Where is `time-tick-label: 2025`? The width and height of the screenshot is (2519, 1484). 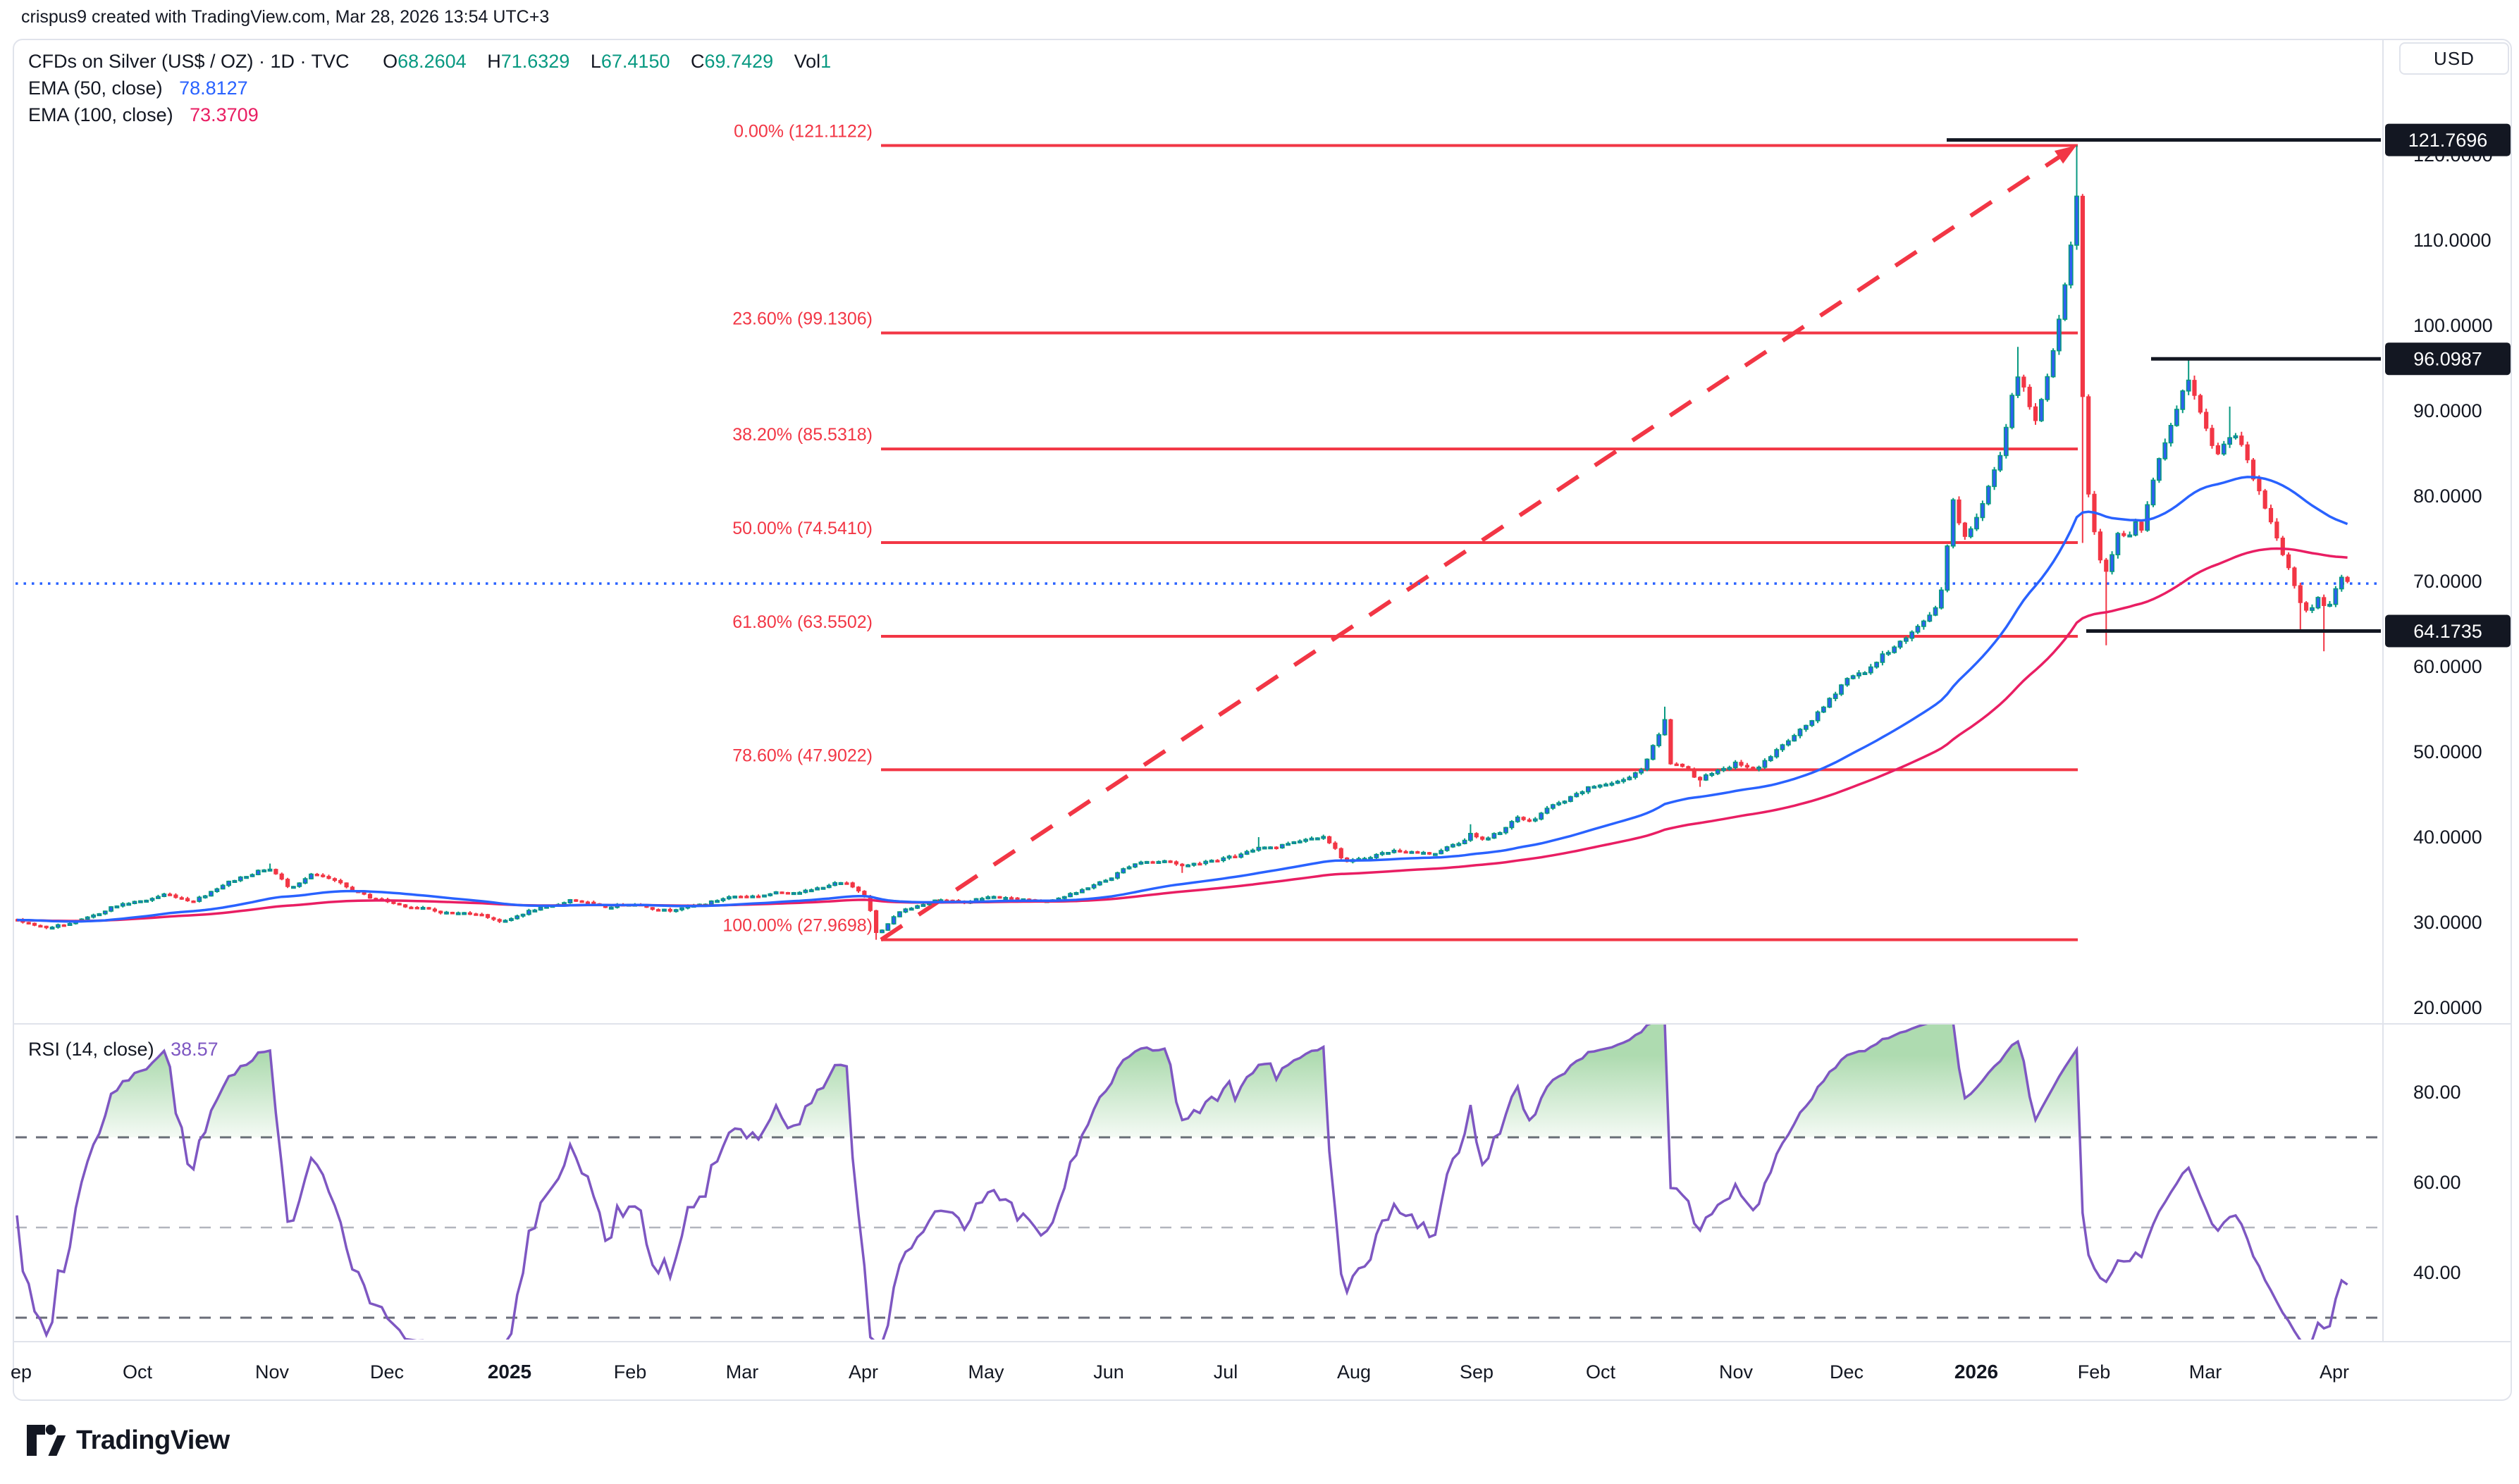 time-tick-label: 2025 is located at coordinates (509, 1372).